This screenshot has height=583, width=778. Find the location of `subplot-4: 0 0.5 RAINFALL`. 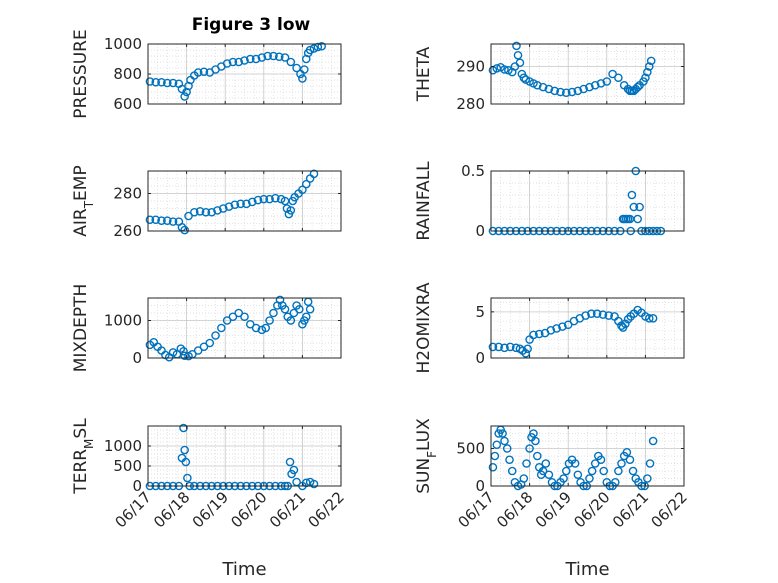

subplot-4: 0 0.5 RAINFALL is located at coordinates (549, 201).